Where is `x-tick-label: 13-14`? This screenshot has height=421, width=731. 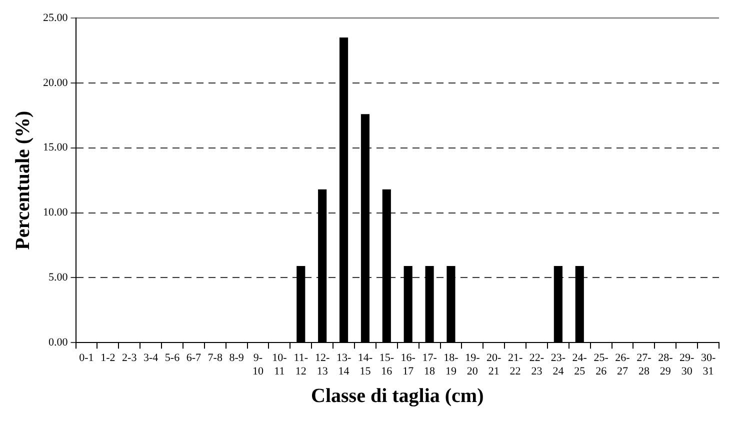
x-tick-label: 13-14 is located at coordinates (344, 365).